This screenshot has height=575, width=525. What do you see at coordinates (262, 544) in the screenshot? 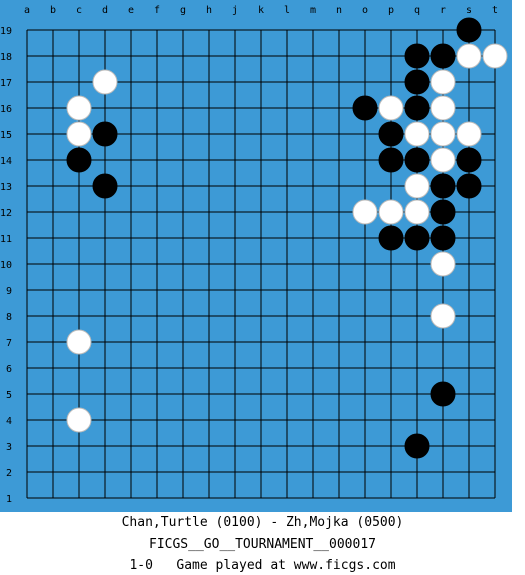
I see `event: FICGS__GO__TOURNAMENT__000017` at bounding box center [262, 544].